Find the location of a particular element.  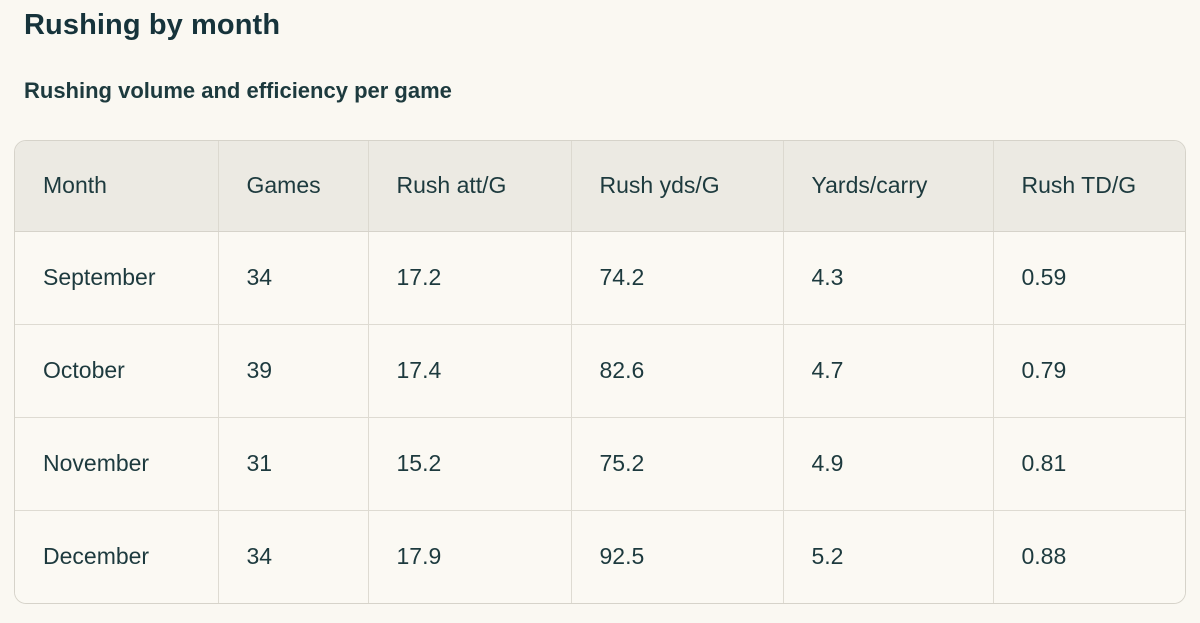

column-header-yards-carry: Yards/carry is located at coordinates (888, 186).